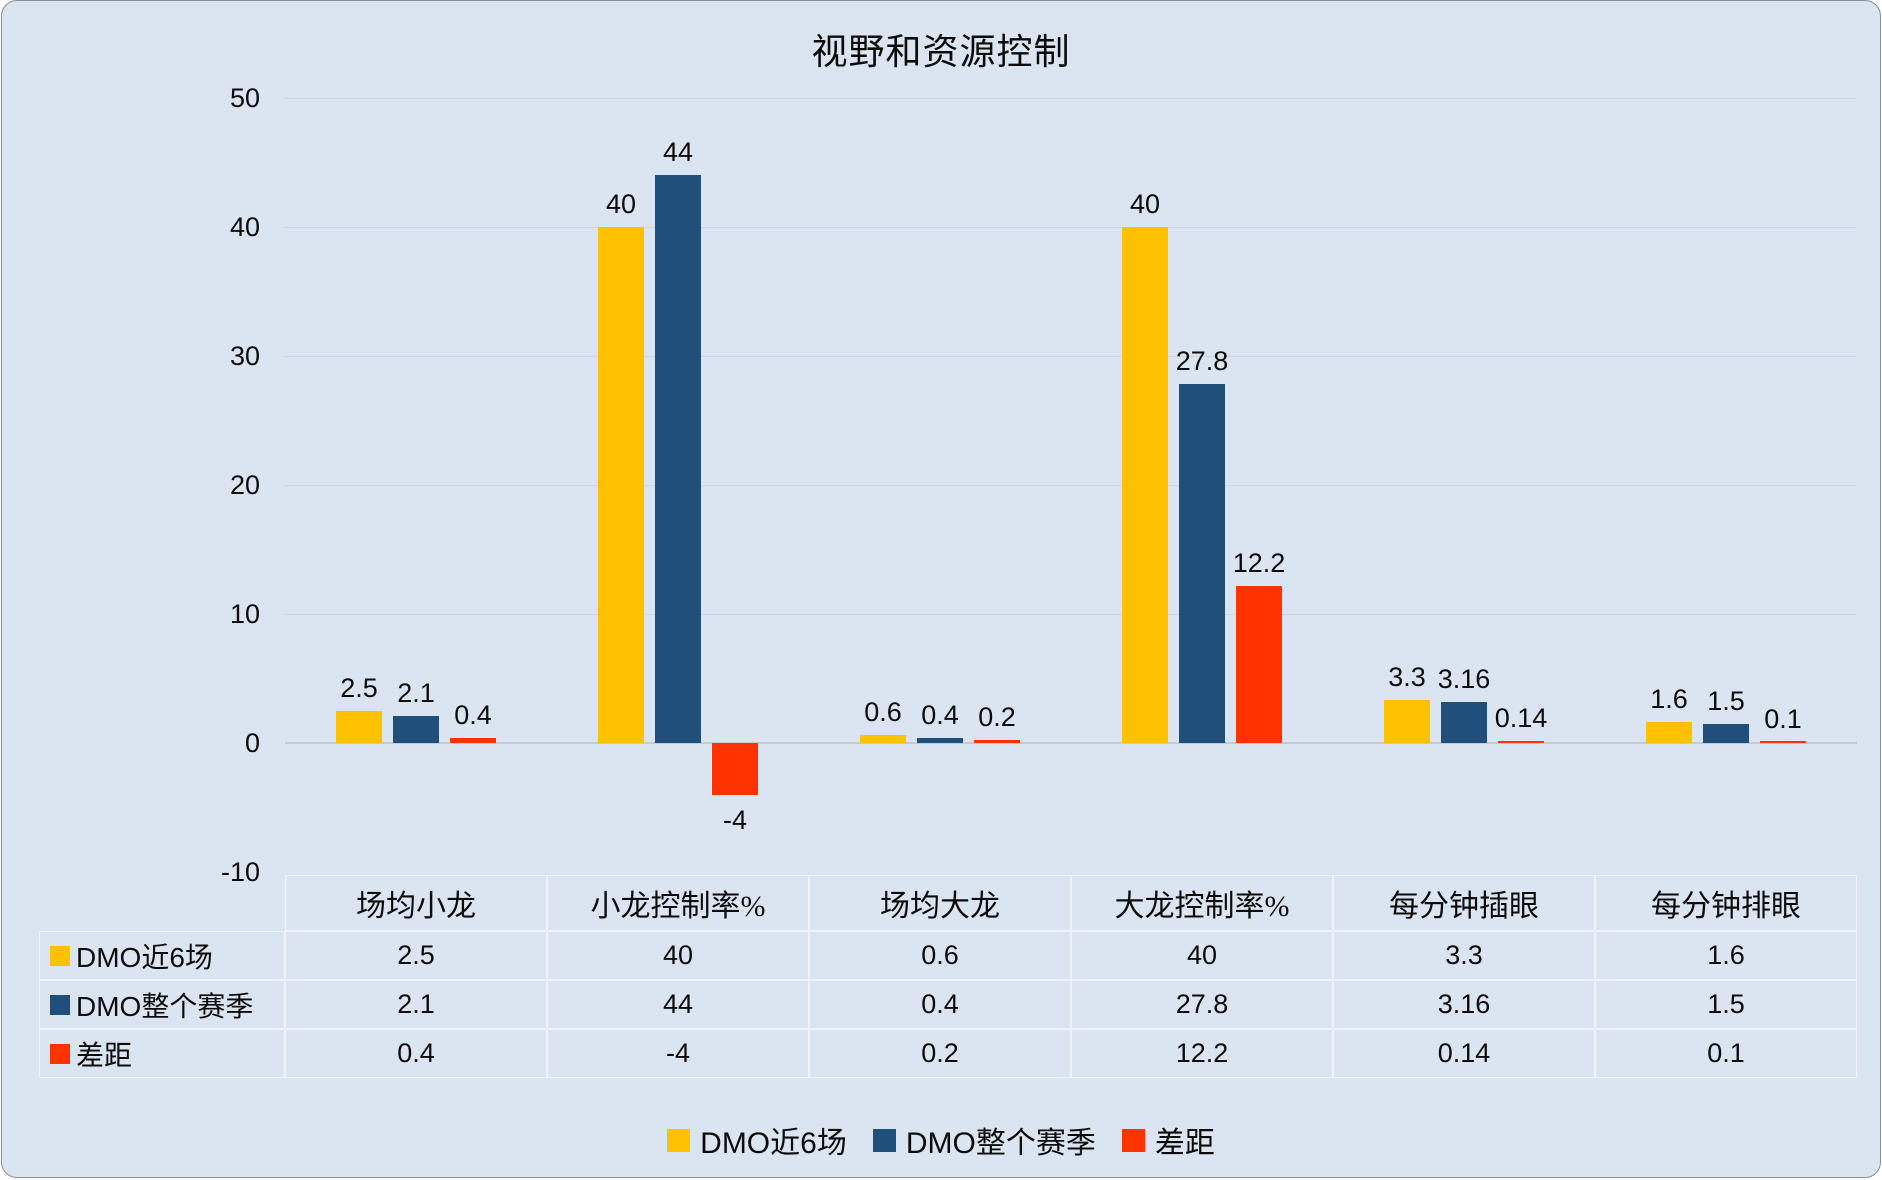  Describe the element at coordinates (1259, 562) in the screenshot. I see `bar-value-label: 12.2` at that location.